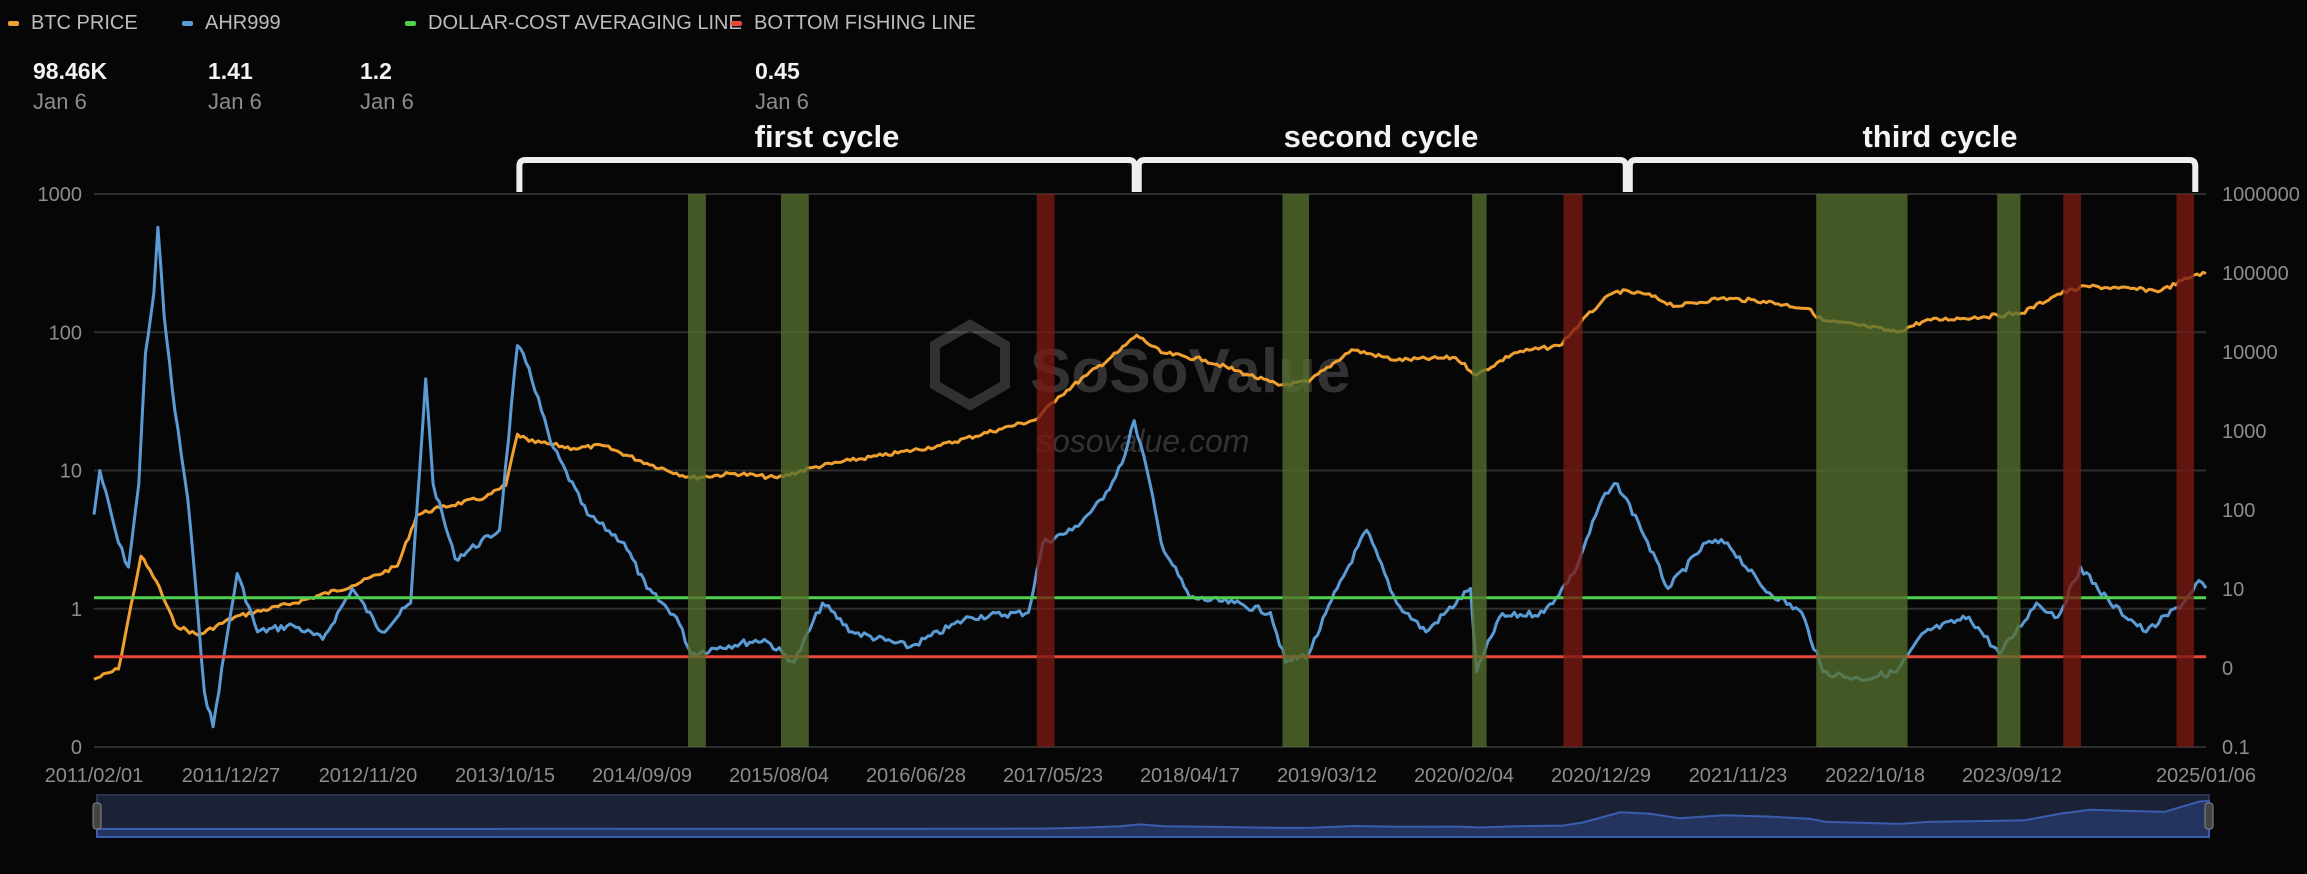  I want to click on navigator-left-handle, so click(97, 816).